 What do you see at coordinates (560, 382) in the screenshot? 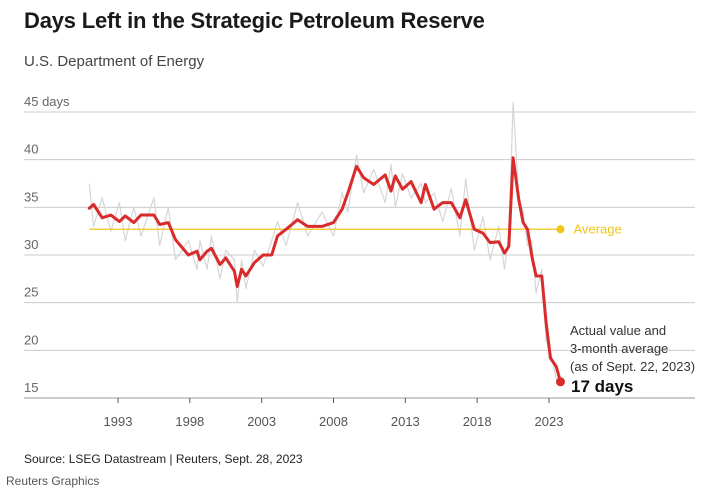
I see `latest-value-marker` at bounding box center [560, 382].